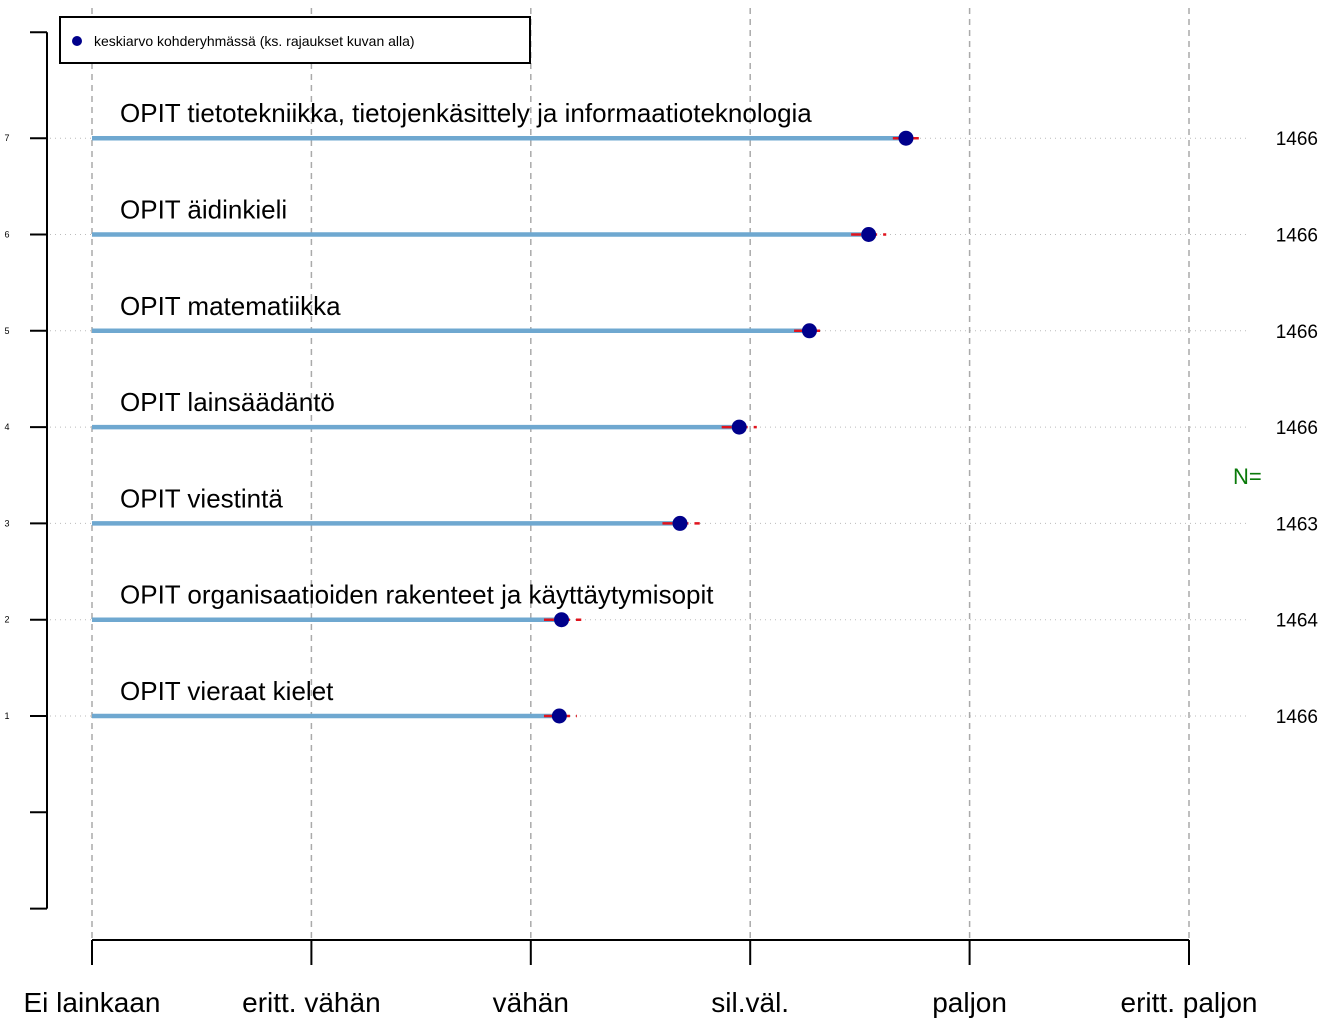 Image resolution: width=1335 pixels, height=1019 pixels. Describe the element at coordinates (230, 306) in the screenshot. I see `category-label: OPIT matematiikka` at that location.